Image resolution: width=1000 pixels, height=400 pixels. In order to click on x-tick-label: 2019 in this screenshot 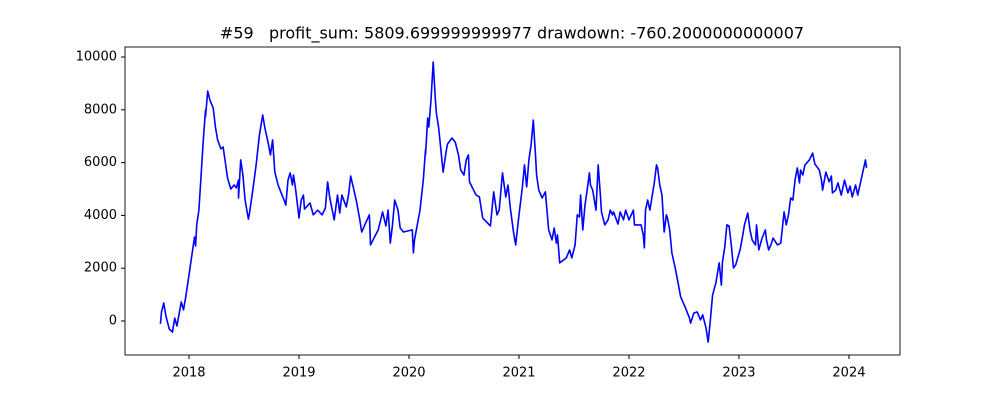, I will do `click(298, 373)`.